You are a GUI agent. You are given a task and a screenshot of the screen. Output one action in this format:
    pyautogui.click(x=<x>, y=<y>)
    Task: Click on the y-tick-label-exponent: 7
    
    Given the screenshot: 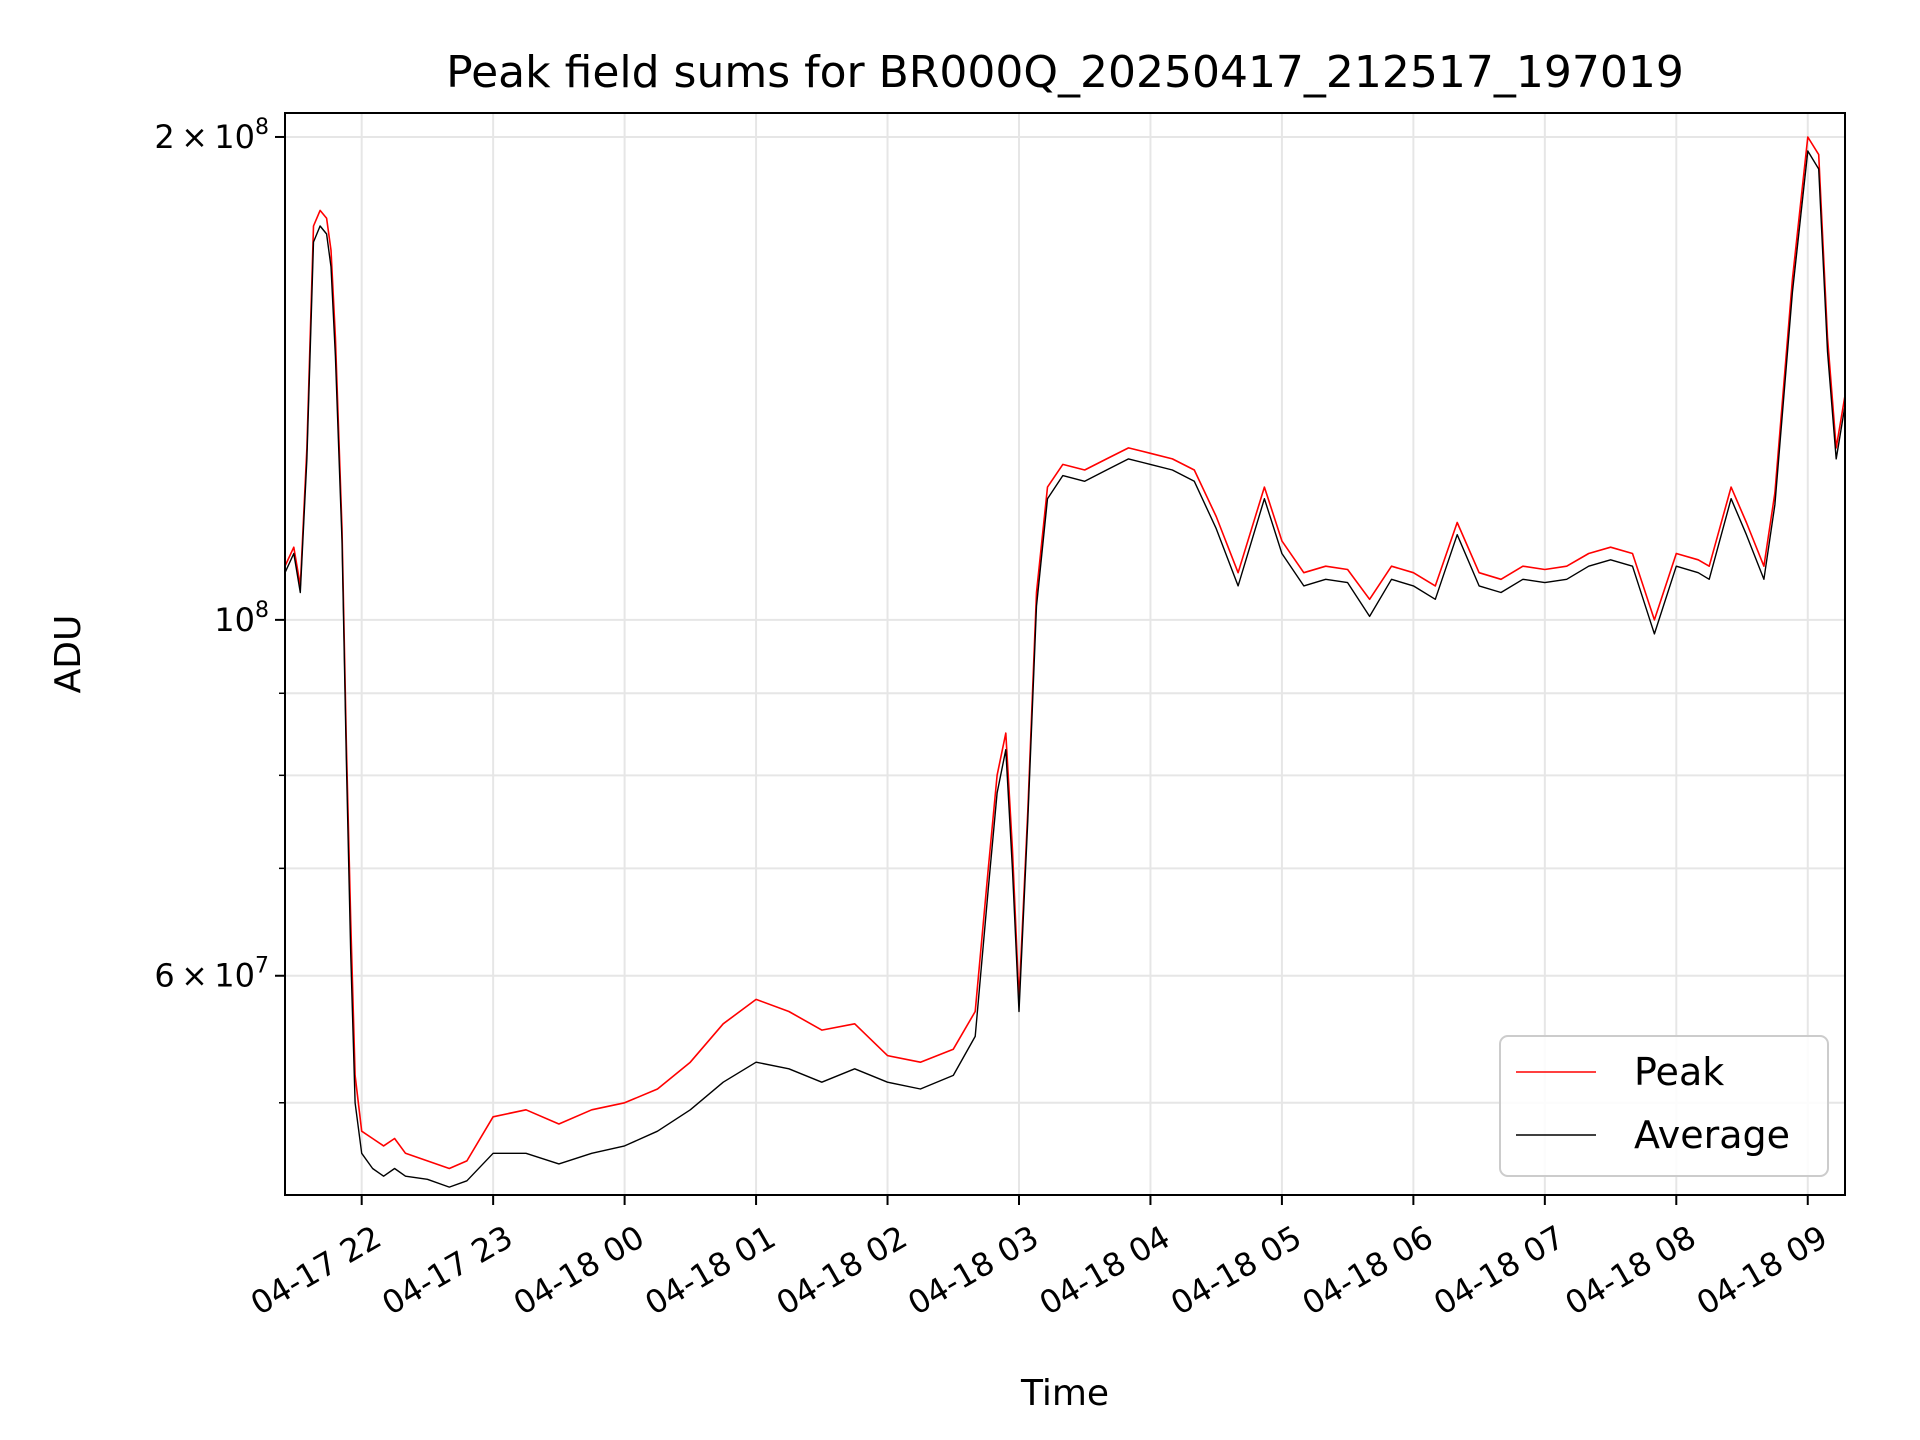 What is the action you would take?
    pyautogui.click(x=262, y=966)
    